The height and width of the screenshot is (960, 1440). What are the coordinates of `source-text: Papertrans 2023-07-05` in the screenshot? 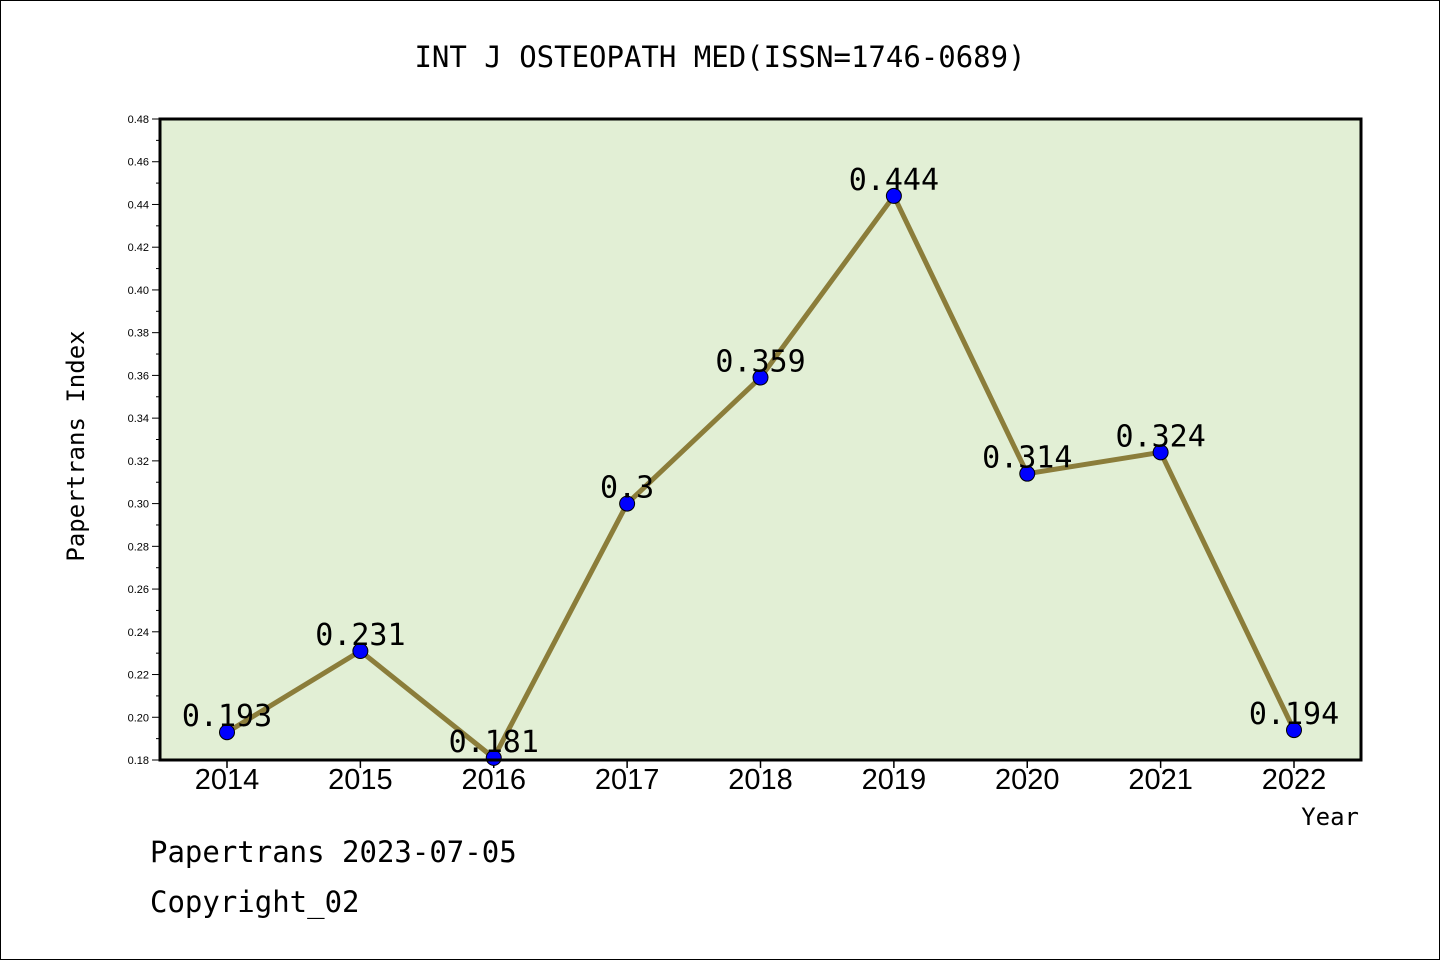 It's located at (333, 852).